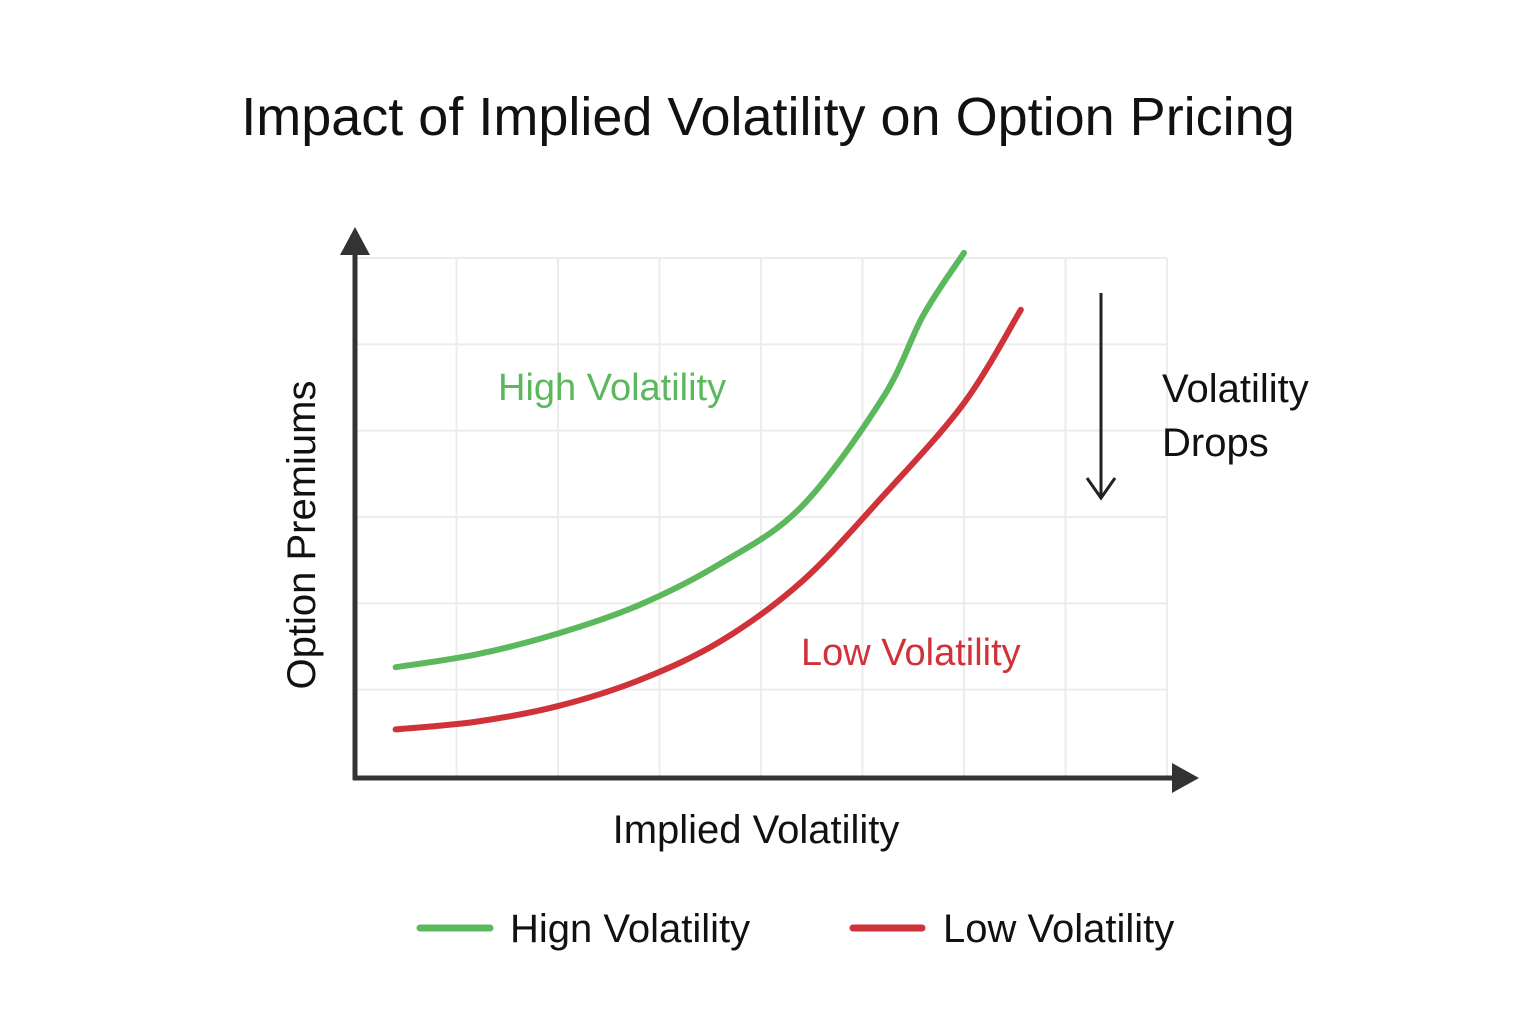  I want to click on legend-label-high-volatility: Hign Volatility, so click(630, 929).